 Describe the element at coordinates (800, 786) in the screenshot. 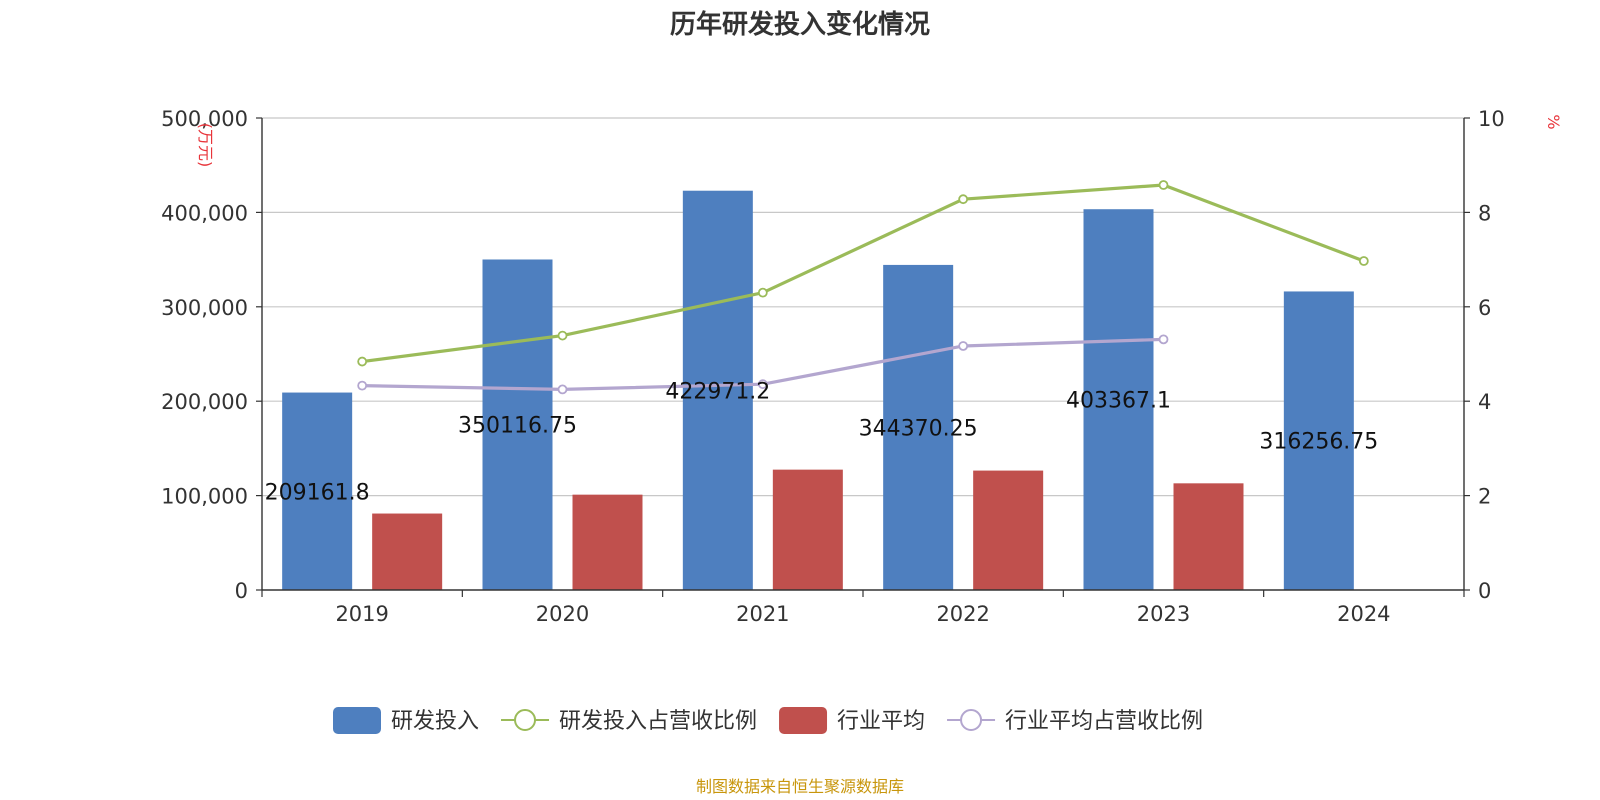

I see `source-note: 制图数据来自恒生聚源数据库` at that location.